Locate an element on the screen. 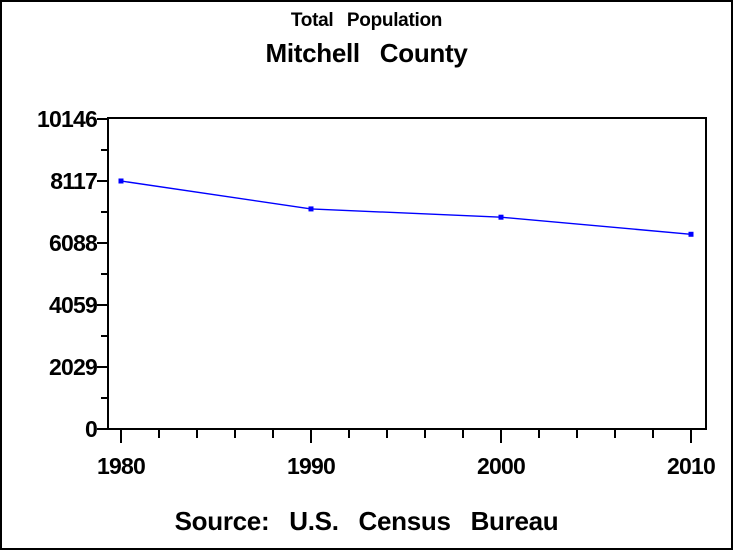 The width and height of the screenshot is (733, 550). data-point-2010 is located at coordinates (691, 234).